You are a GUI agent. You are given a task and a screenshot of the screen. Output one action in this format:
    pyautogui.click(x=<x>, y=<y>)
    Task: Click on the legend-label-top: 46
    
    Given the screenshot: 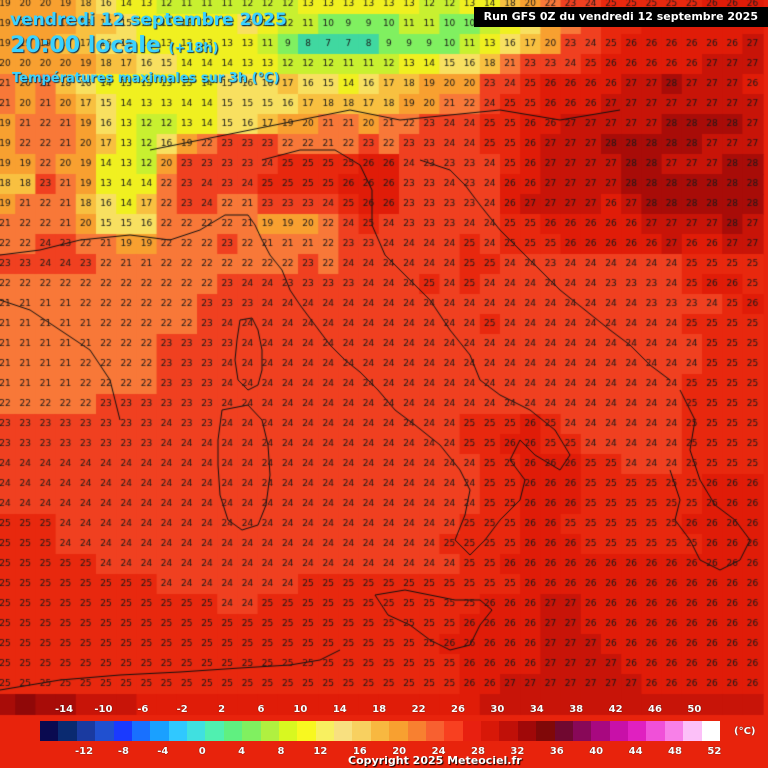 What is the action you would take?
    pyautogui.click(x=655, y=709)
    